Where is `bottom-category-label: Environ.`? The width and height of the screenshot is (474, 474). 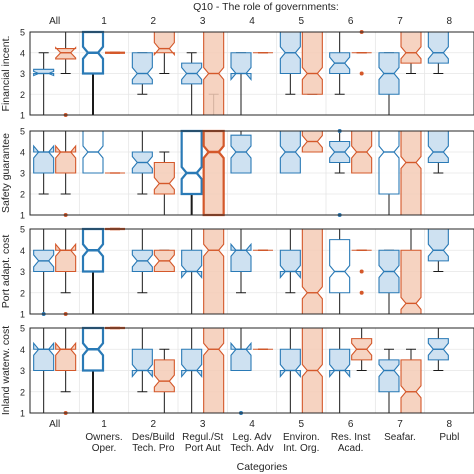 bottom-category-label: Environ. is located at coordinates (301, 437).